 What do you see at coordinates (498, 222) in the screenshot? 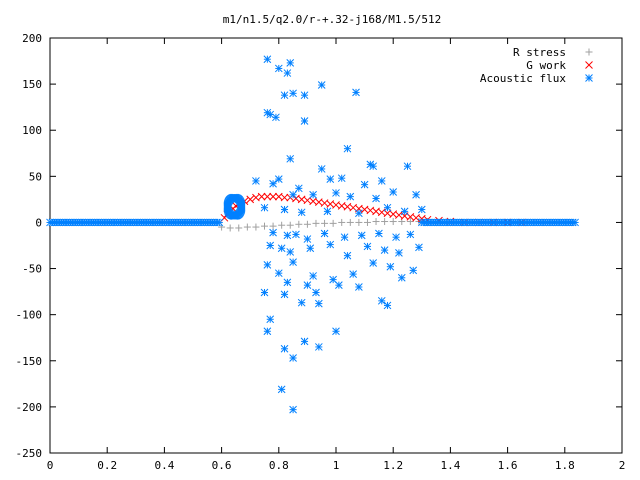
I see `acoustic-flux-baseline-right` at bounding box center [498, 222].